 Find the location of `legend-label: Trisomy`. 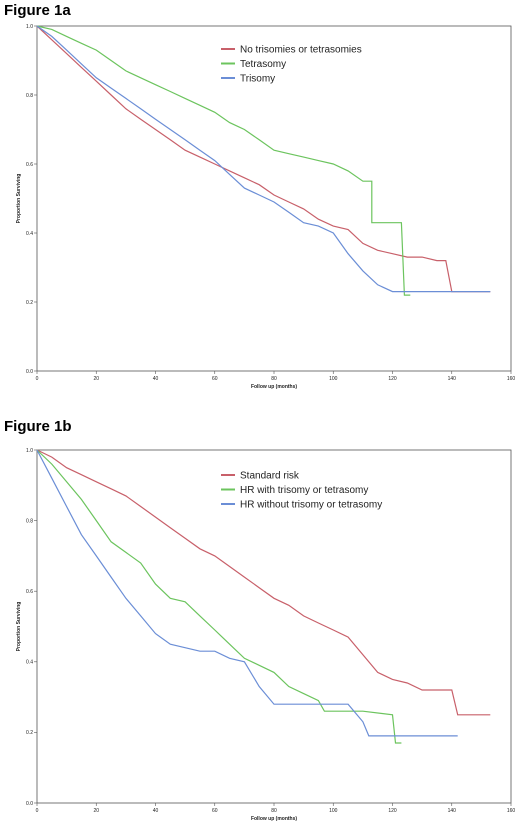

legend-label: Trisomy is located at coordinates (257, 79).